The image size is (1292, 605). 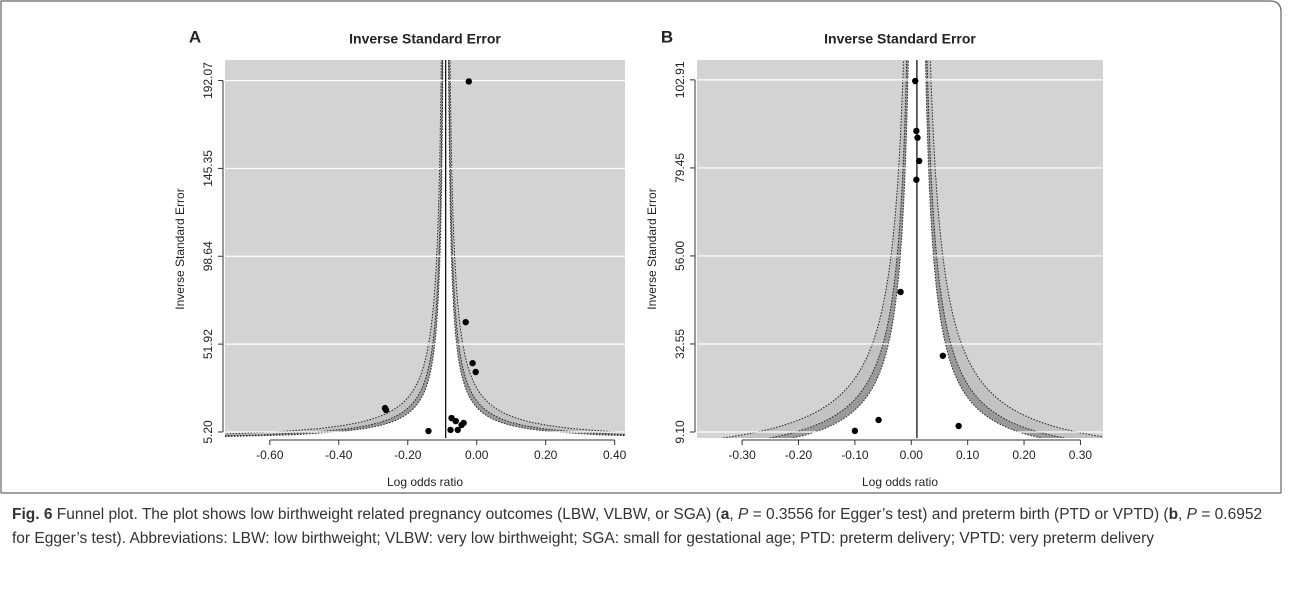 What do you see at coordinates (339, 455) in the screenshot?
I see `x-tick-label: -0.40` at bounding box center [339, 455].